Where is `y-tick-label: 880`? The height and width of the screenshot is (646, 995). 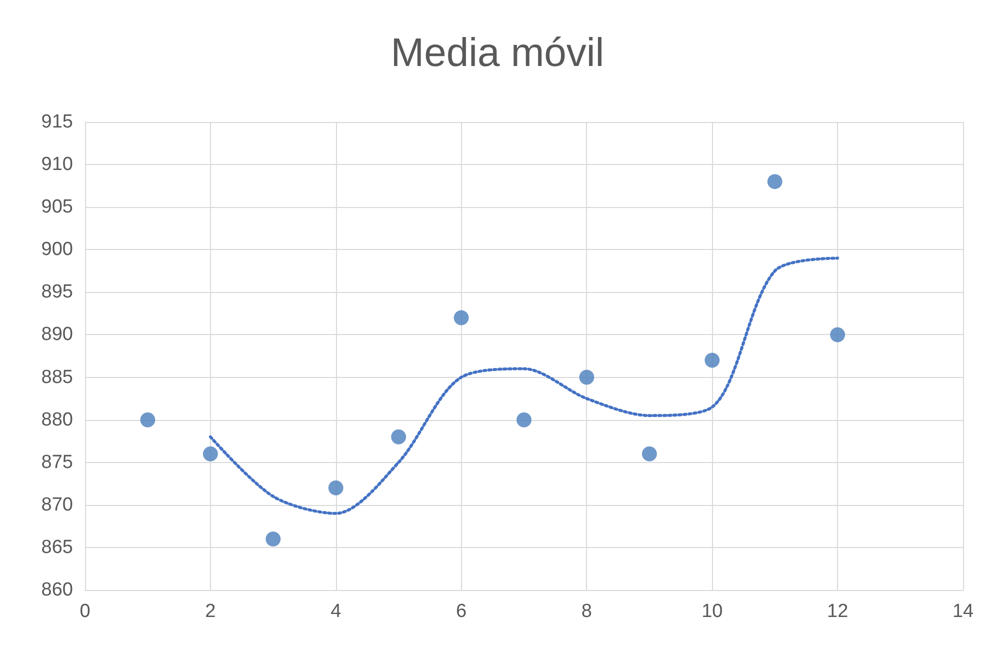
y-tick-label: 880 is located at coordinates (57, 419).